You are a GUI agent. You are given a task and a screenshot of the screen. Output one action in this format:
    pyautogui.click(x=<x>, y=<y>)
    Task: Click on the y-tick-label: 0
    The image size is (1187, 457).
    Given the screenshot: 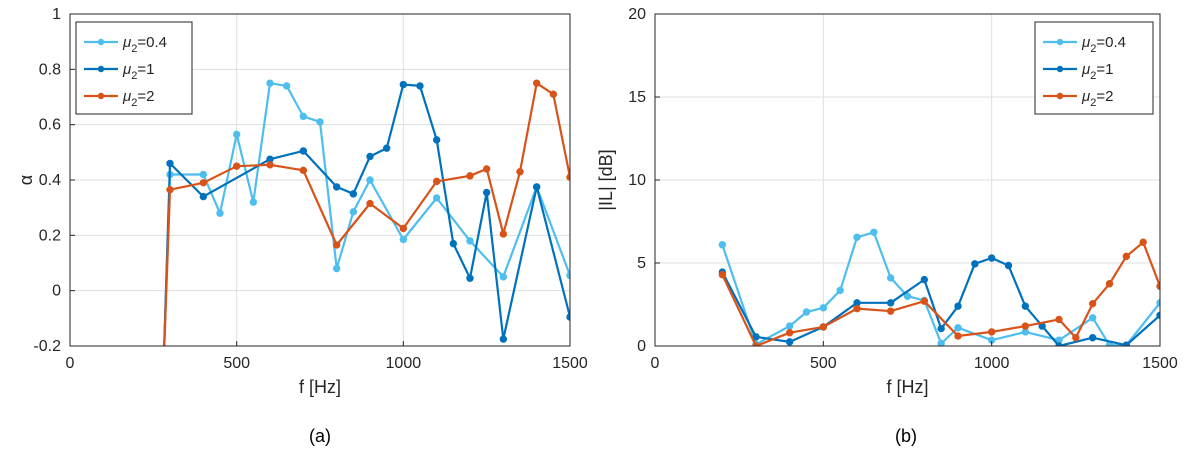 What is the action you would take?
    pyautogui.click(x=56, y=291)
    